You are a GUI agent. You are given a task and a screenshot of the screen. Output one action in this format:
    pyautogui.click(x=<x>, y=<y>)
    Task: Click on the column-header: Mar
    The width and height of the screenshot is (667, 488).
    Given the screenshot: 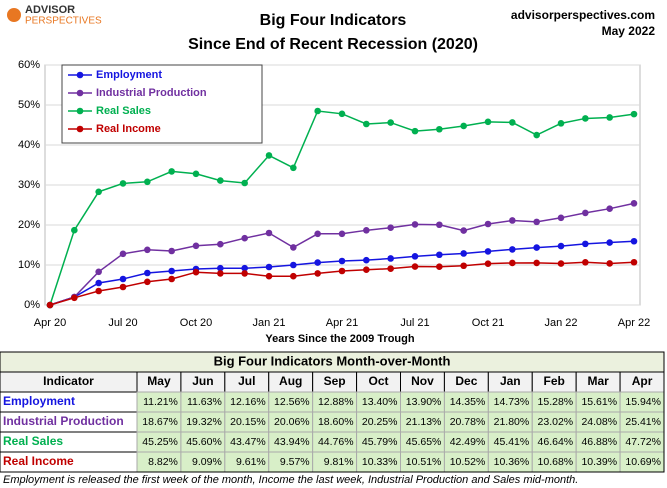 What is the action you would take?
    pyautogui.click(x=598, y=381)
    